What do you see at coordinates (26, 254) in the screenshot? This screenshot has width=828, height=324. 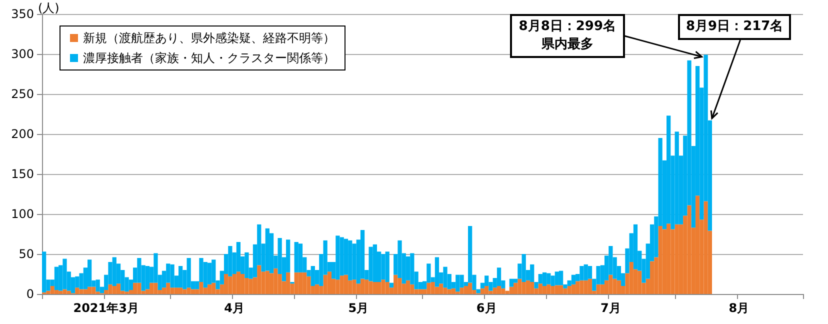 I see `y-tick-label: 50` at bounding box center [26, 254].